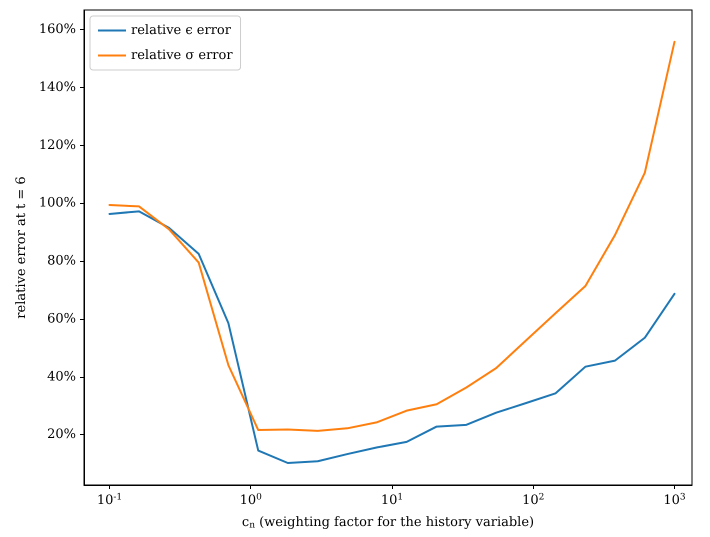 This screenshot has height=537, width=710. What do you see at coordinates (61, 434) in the screenshot?
I see `y-tick-label: 20%` at bounding box center [61, 434].